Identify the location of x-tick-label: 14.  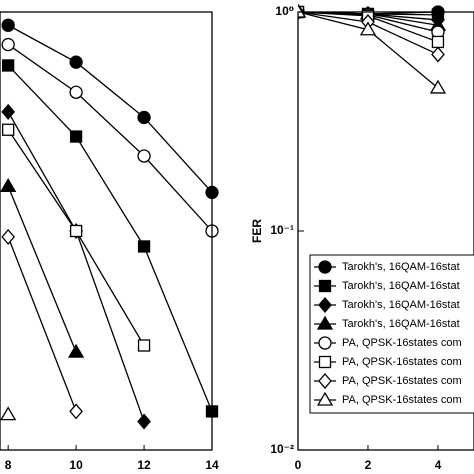
(212, 465).